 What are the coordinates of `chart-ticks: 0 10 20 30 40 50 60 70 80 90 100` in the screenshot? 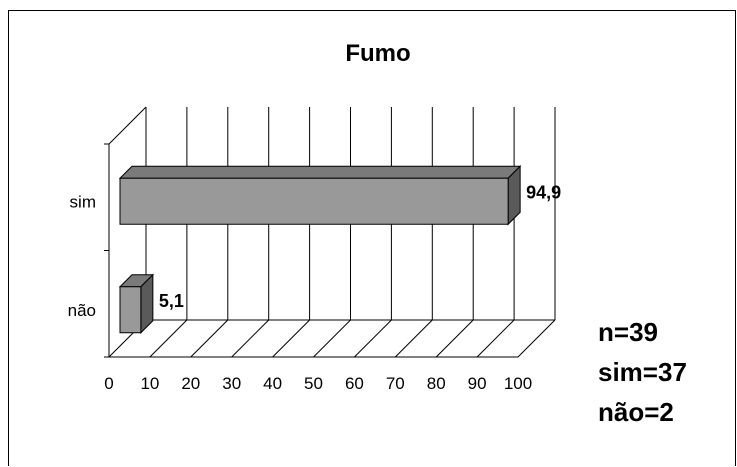 It's located at (318, 383).